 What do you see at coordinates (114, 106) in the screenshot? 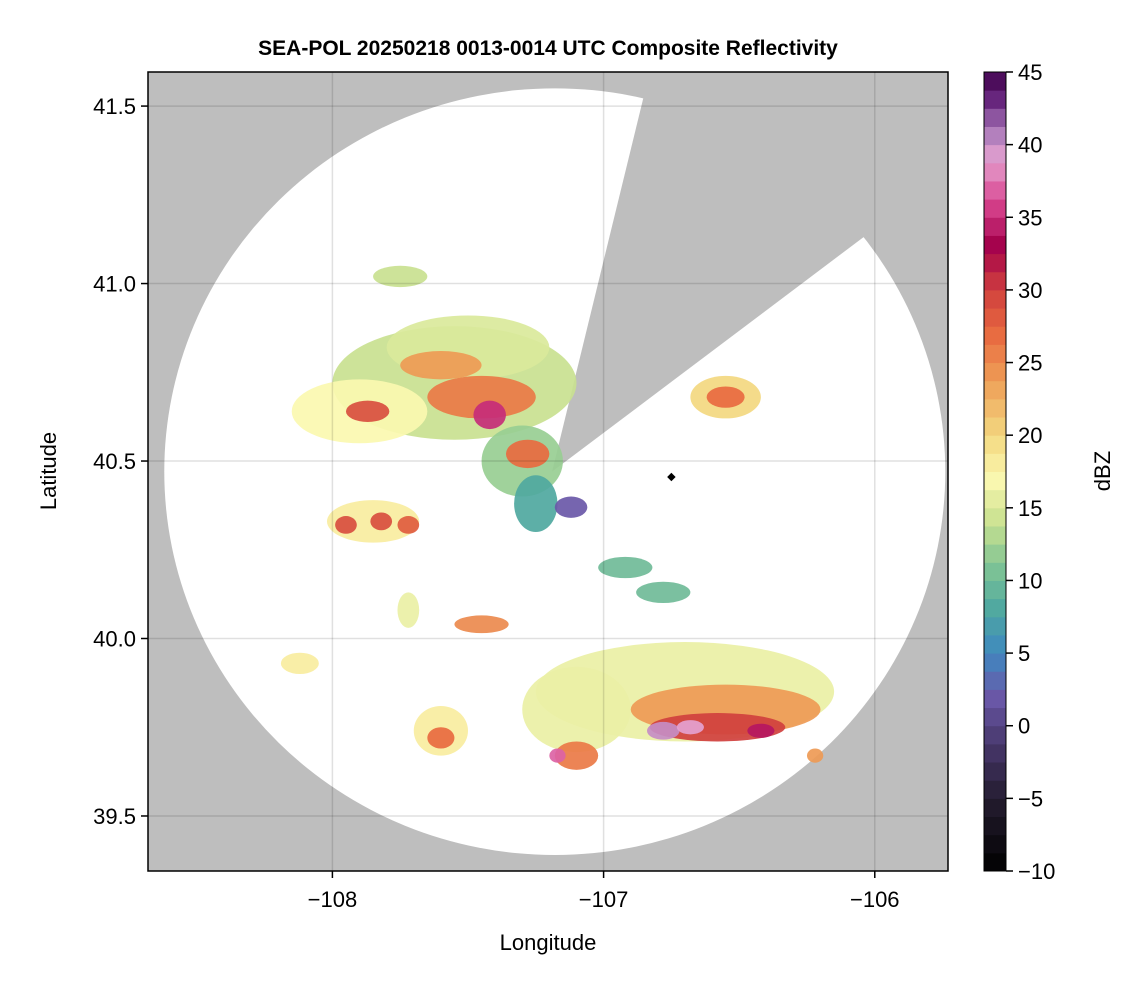
I see `y-tick-label: 41.5` at bounding box center [114, 106].